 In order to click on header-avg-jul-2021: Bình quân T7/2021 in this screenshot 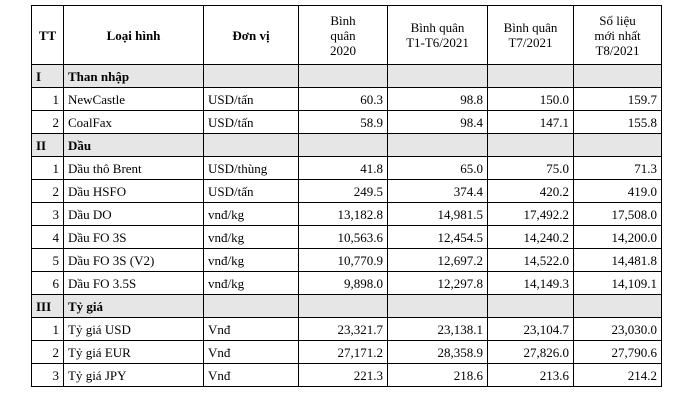, I will do `click(530, 35)`.